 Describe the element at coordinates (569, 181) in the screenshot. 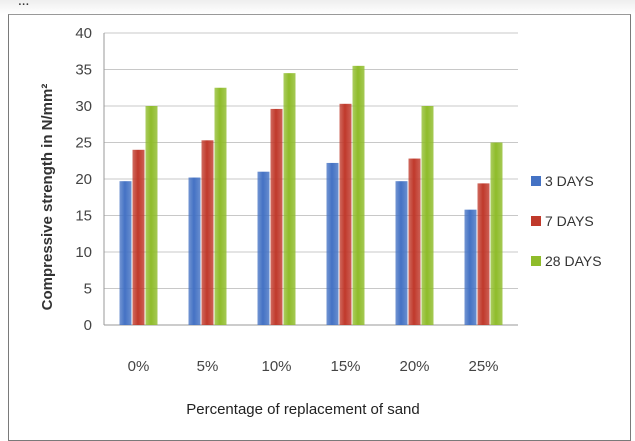

I see `legend-label: 3 DAYS` at that location.